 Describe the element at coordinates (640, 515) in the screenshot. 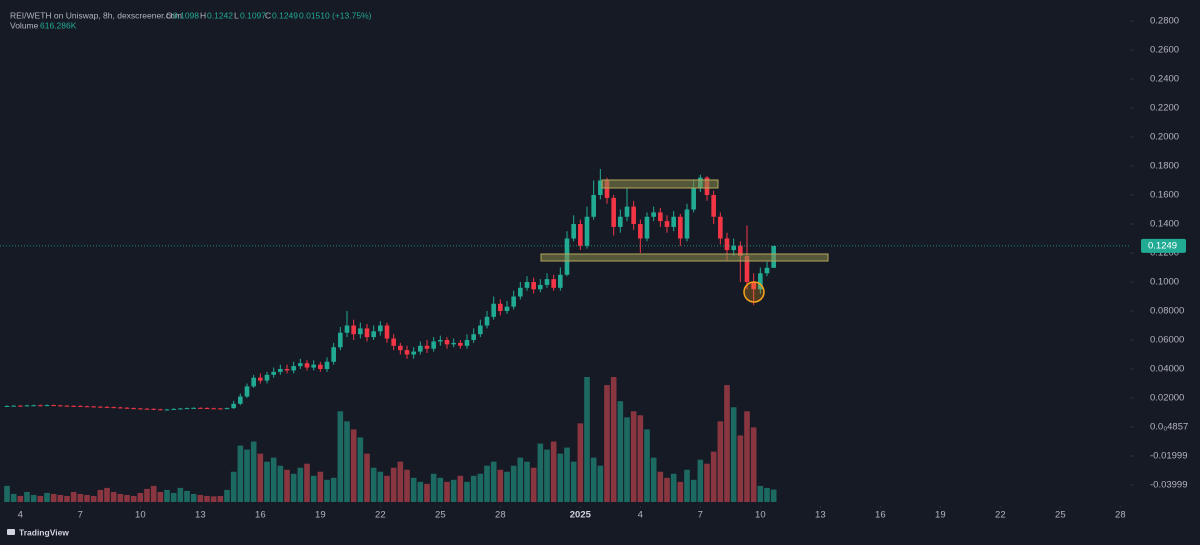

I see `x-tick-label: 4` at that location.